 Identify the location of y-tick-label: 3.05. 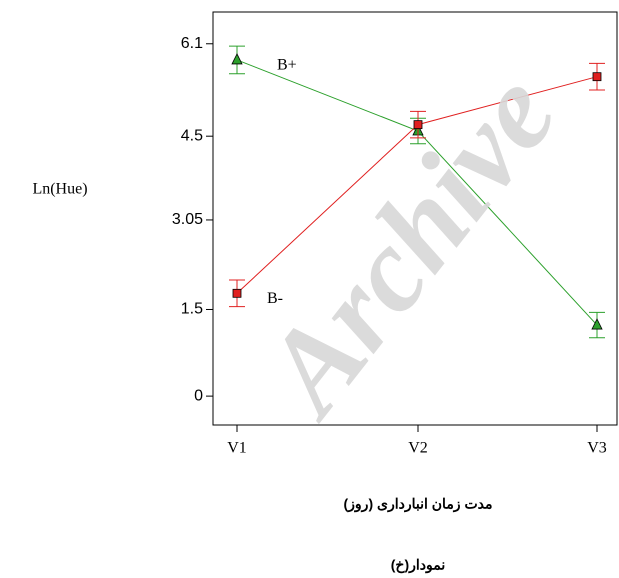
(187, 219).